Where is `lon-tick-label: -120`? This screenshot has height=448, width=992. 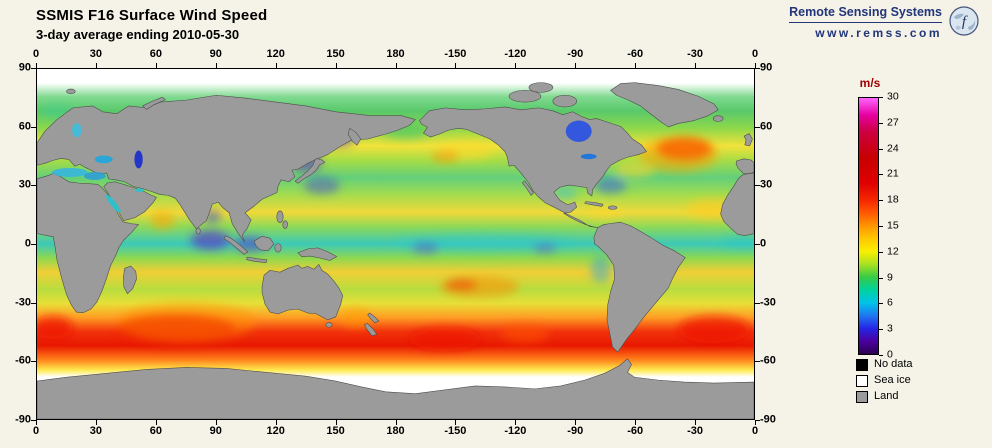
lon-tick-label: -120 is located at coordinates (515, 431).